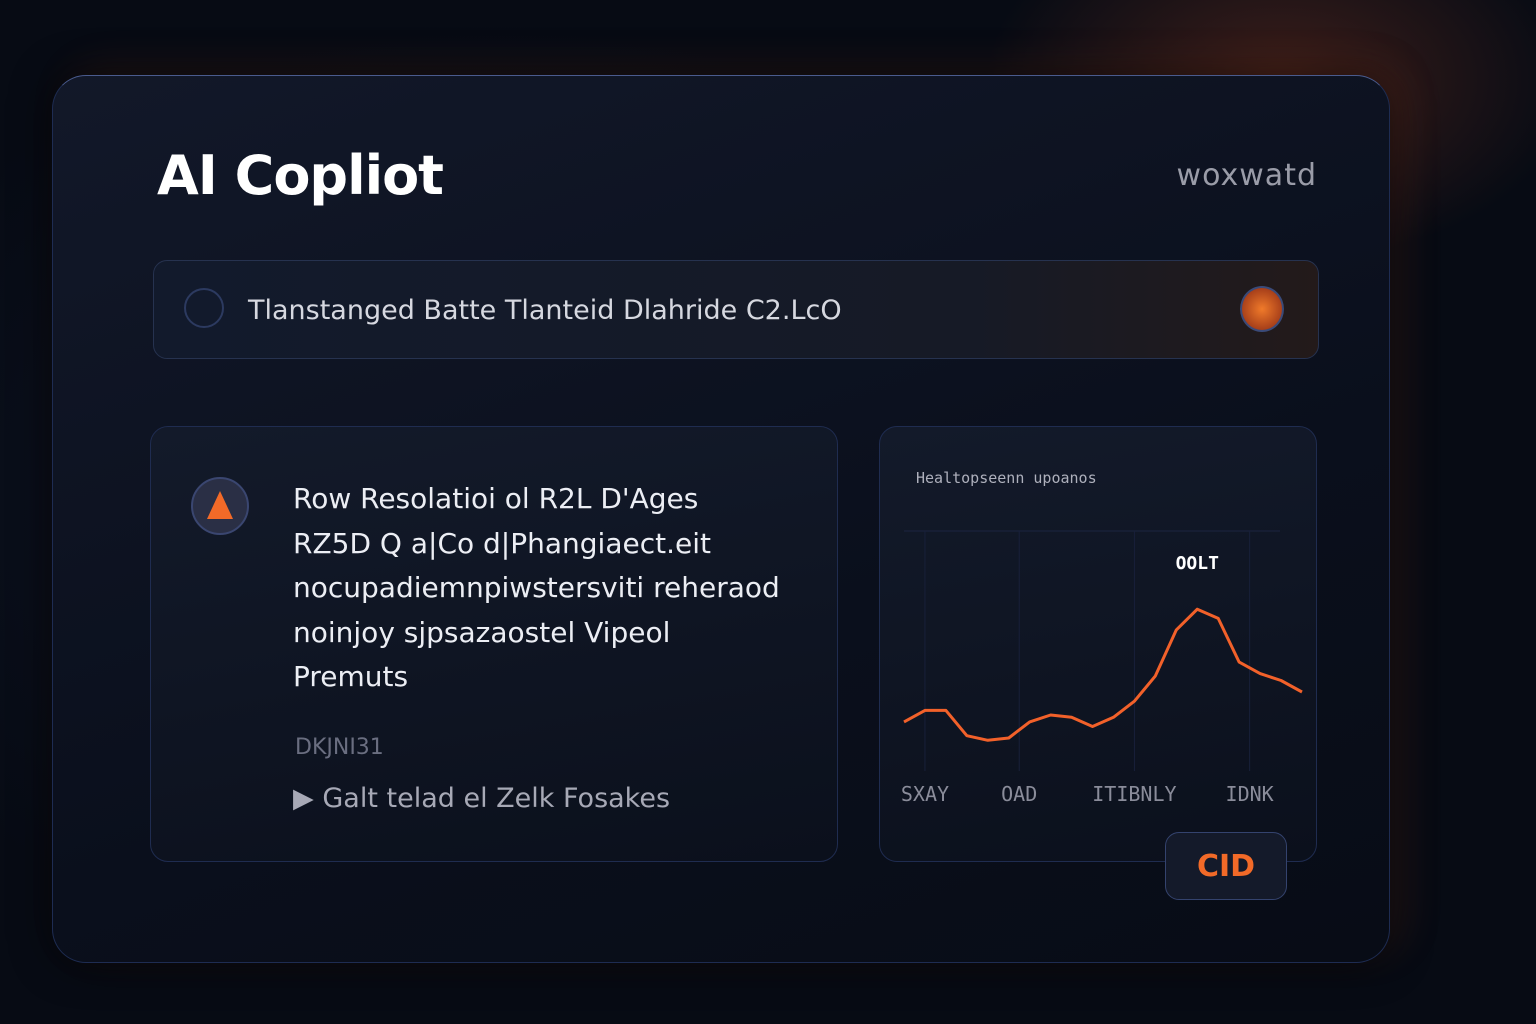 Image resolution: width=1536 pixels, height=1024 pixels. I want to click on alert-icon, so click(220, 506).